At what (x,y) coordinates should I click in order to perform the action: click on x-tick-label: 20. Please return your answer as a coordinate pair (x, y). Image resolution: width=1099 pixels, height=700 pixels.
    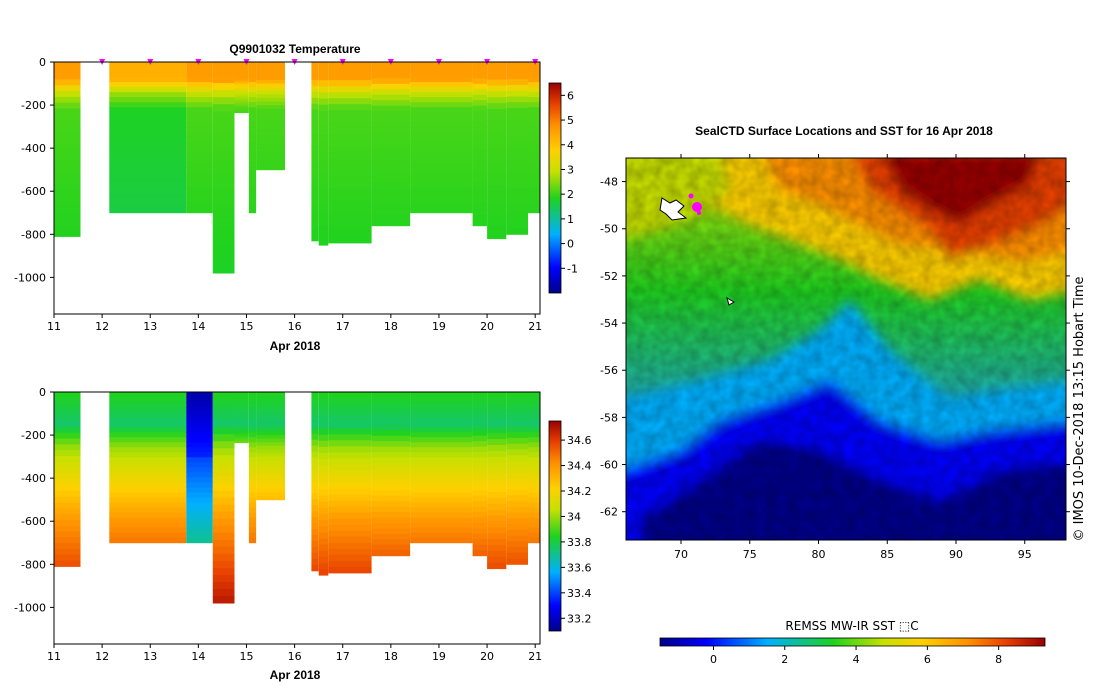
    Looking at the image, I should click on (487, 656).